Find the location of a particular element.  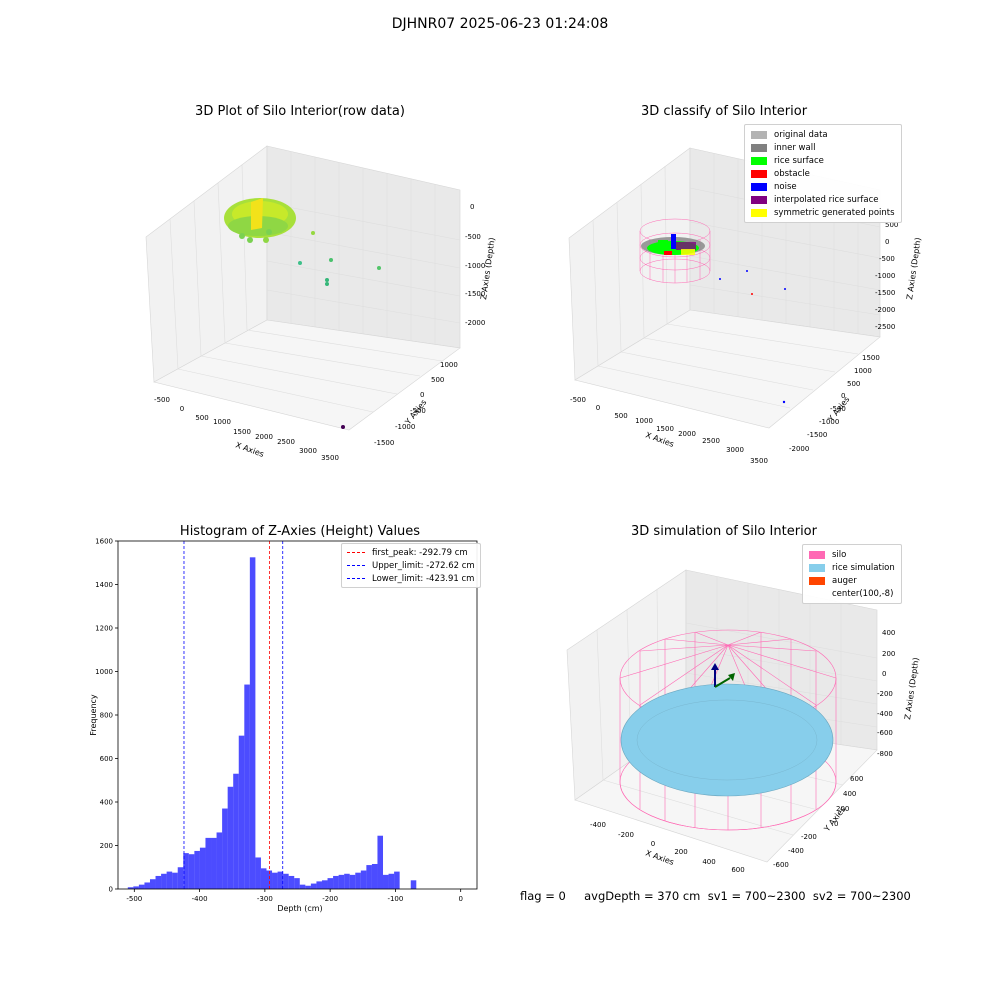

svg-text: 200 is located at coordinates (680, 852).